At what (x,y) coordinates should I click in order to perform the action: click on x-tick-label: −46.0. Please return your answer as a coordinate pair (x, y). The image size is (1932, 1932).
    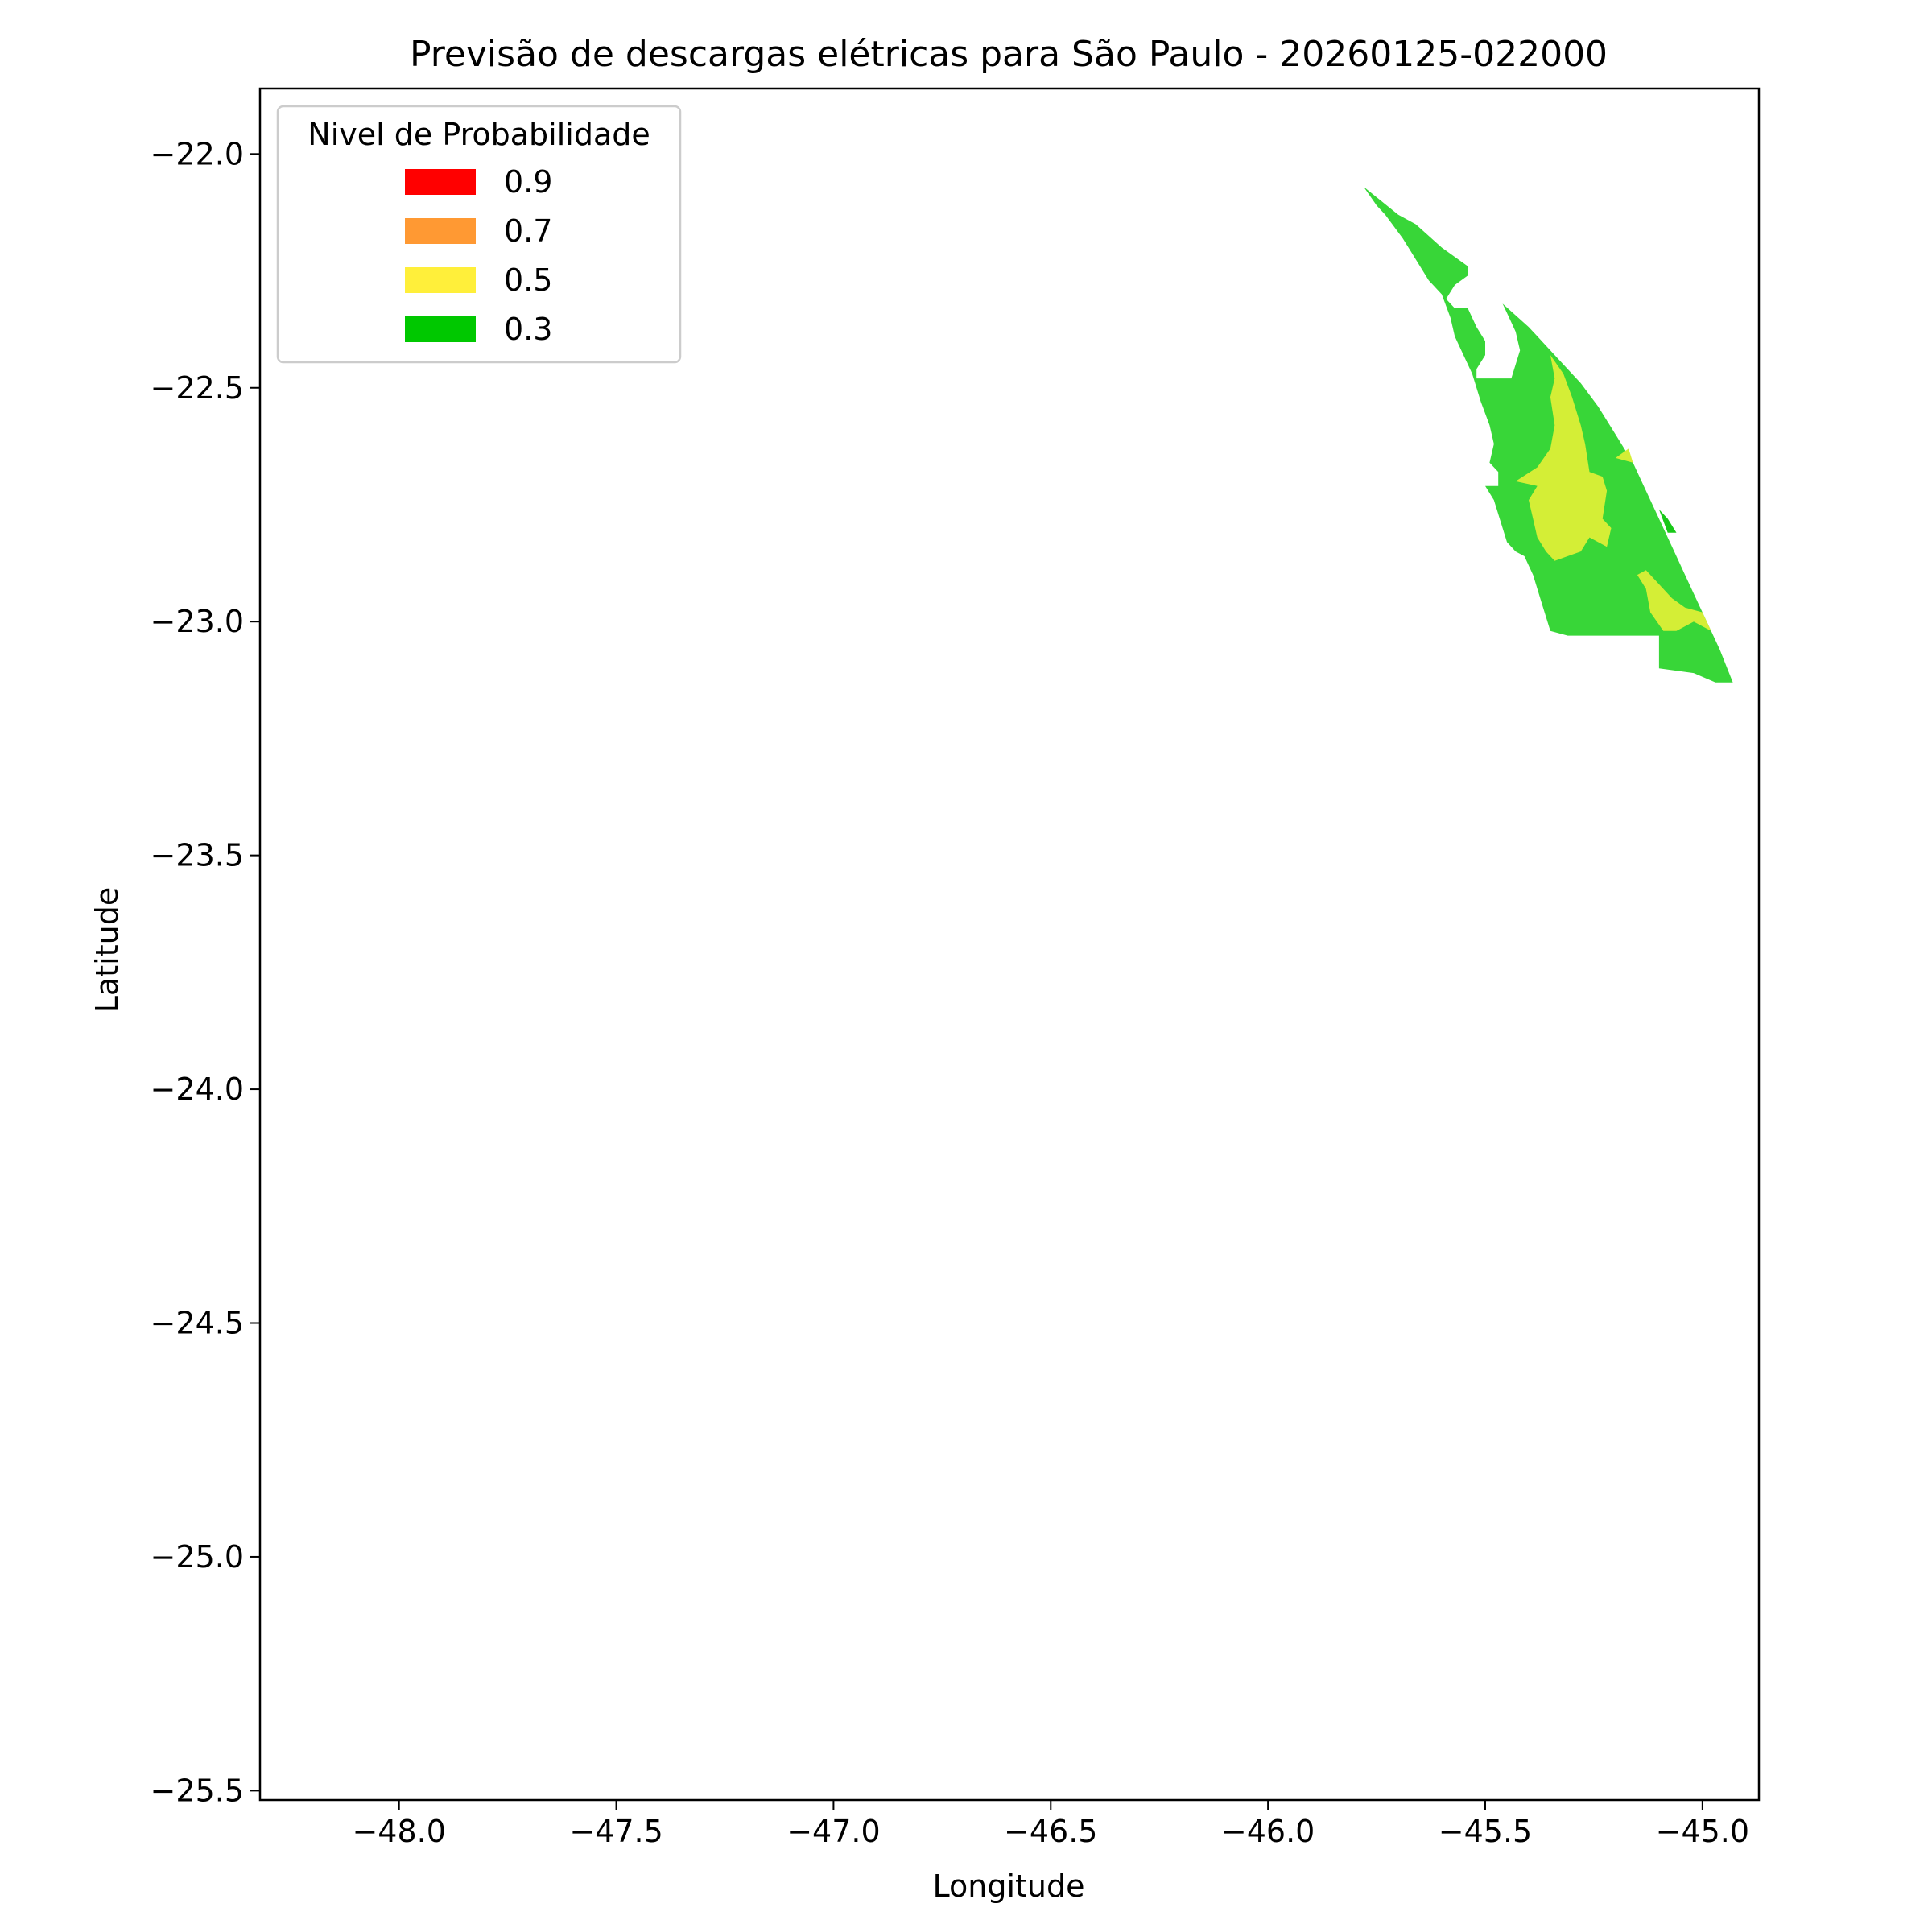
    Looking at the image, I should click on (1268, 1831).